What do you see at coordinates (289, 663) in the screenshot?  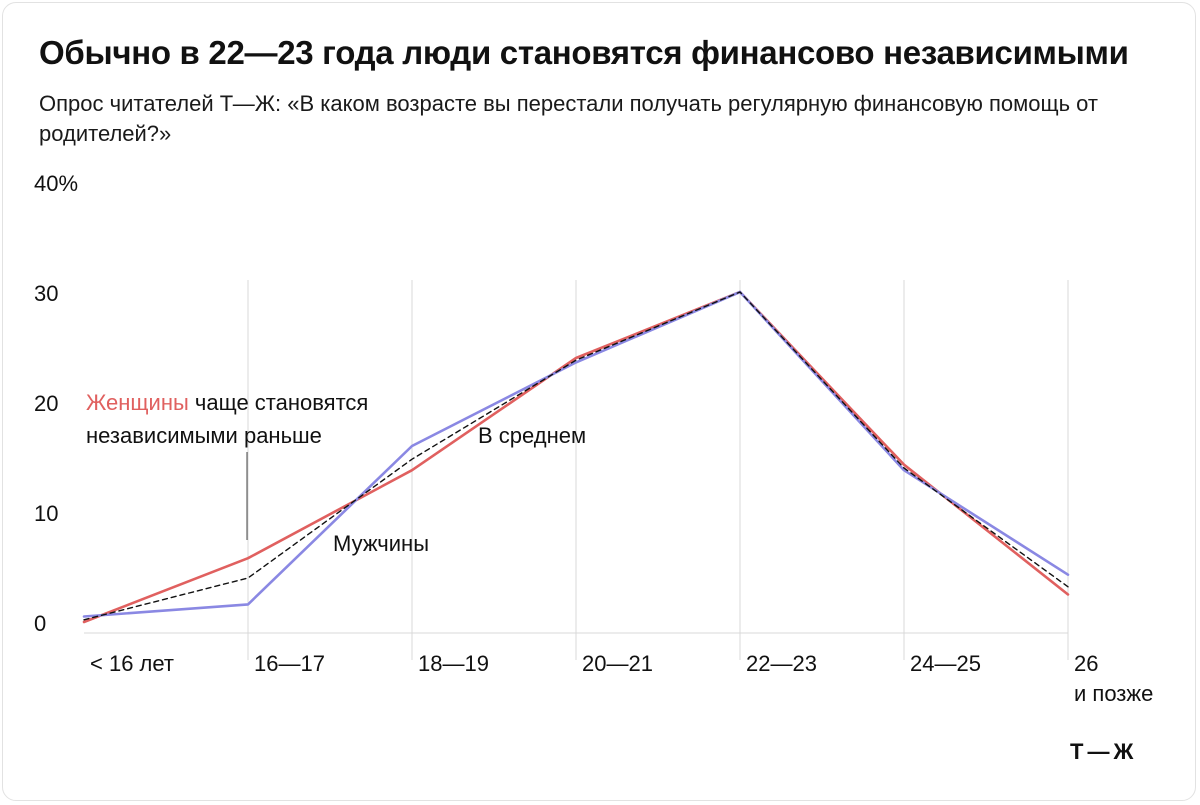 I see `x-tick-label: 16—17` at bounding box center [289, 663].